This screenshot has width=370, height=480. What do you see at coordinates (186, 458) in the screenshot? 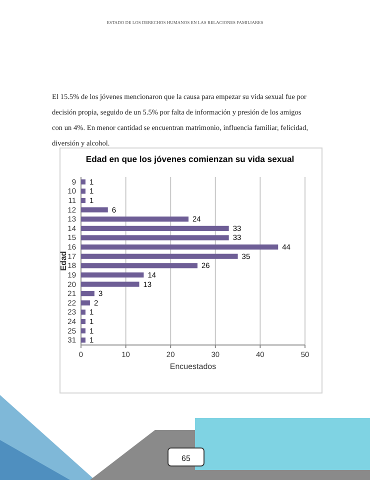
I see `text: 65` at bounding box center [186, 458].